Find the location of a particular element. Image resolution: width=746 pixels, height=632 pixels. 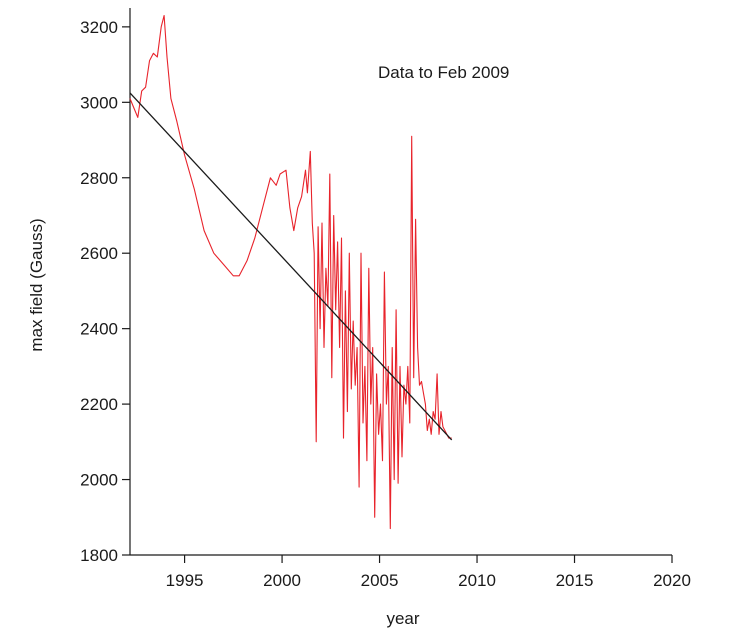

y-tick-label: 2800 is located at coordinates (99, 178).